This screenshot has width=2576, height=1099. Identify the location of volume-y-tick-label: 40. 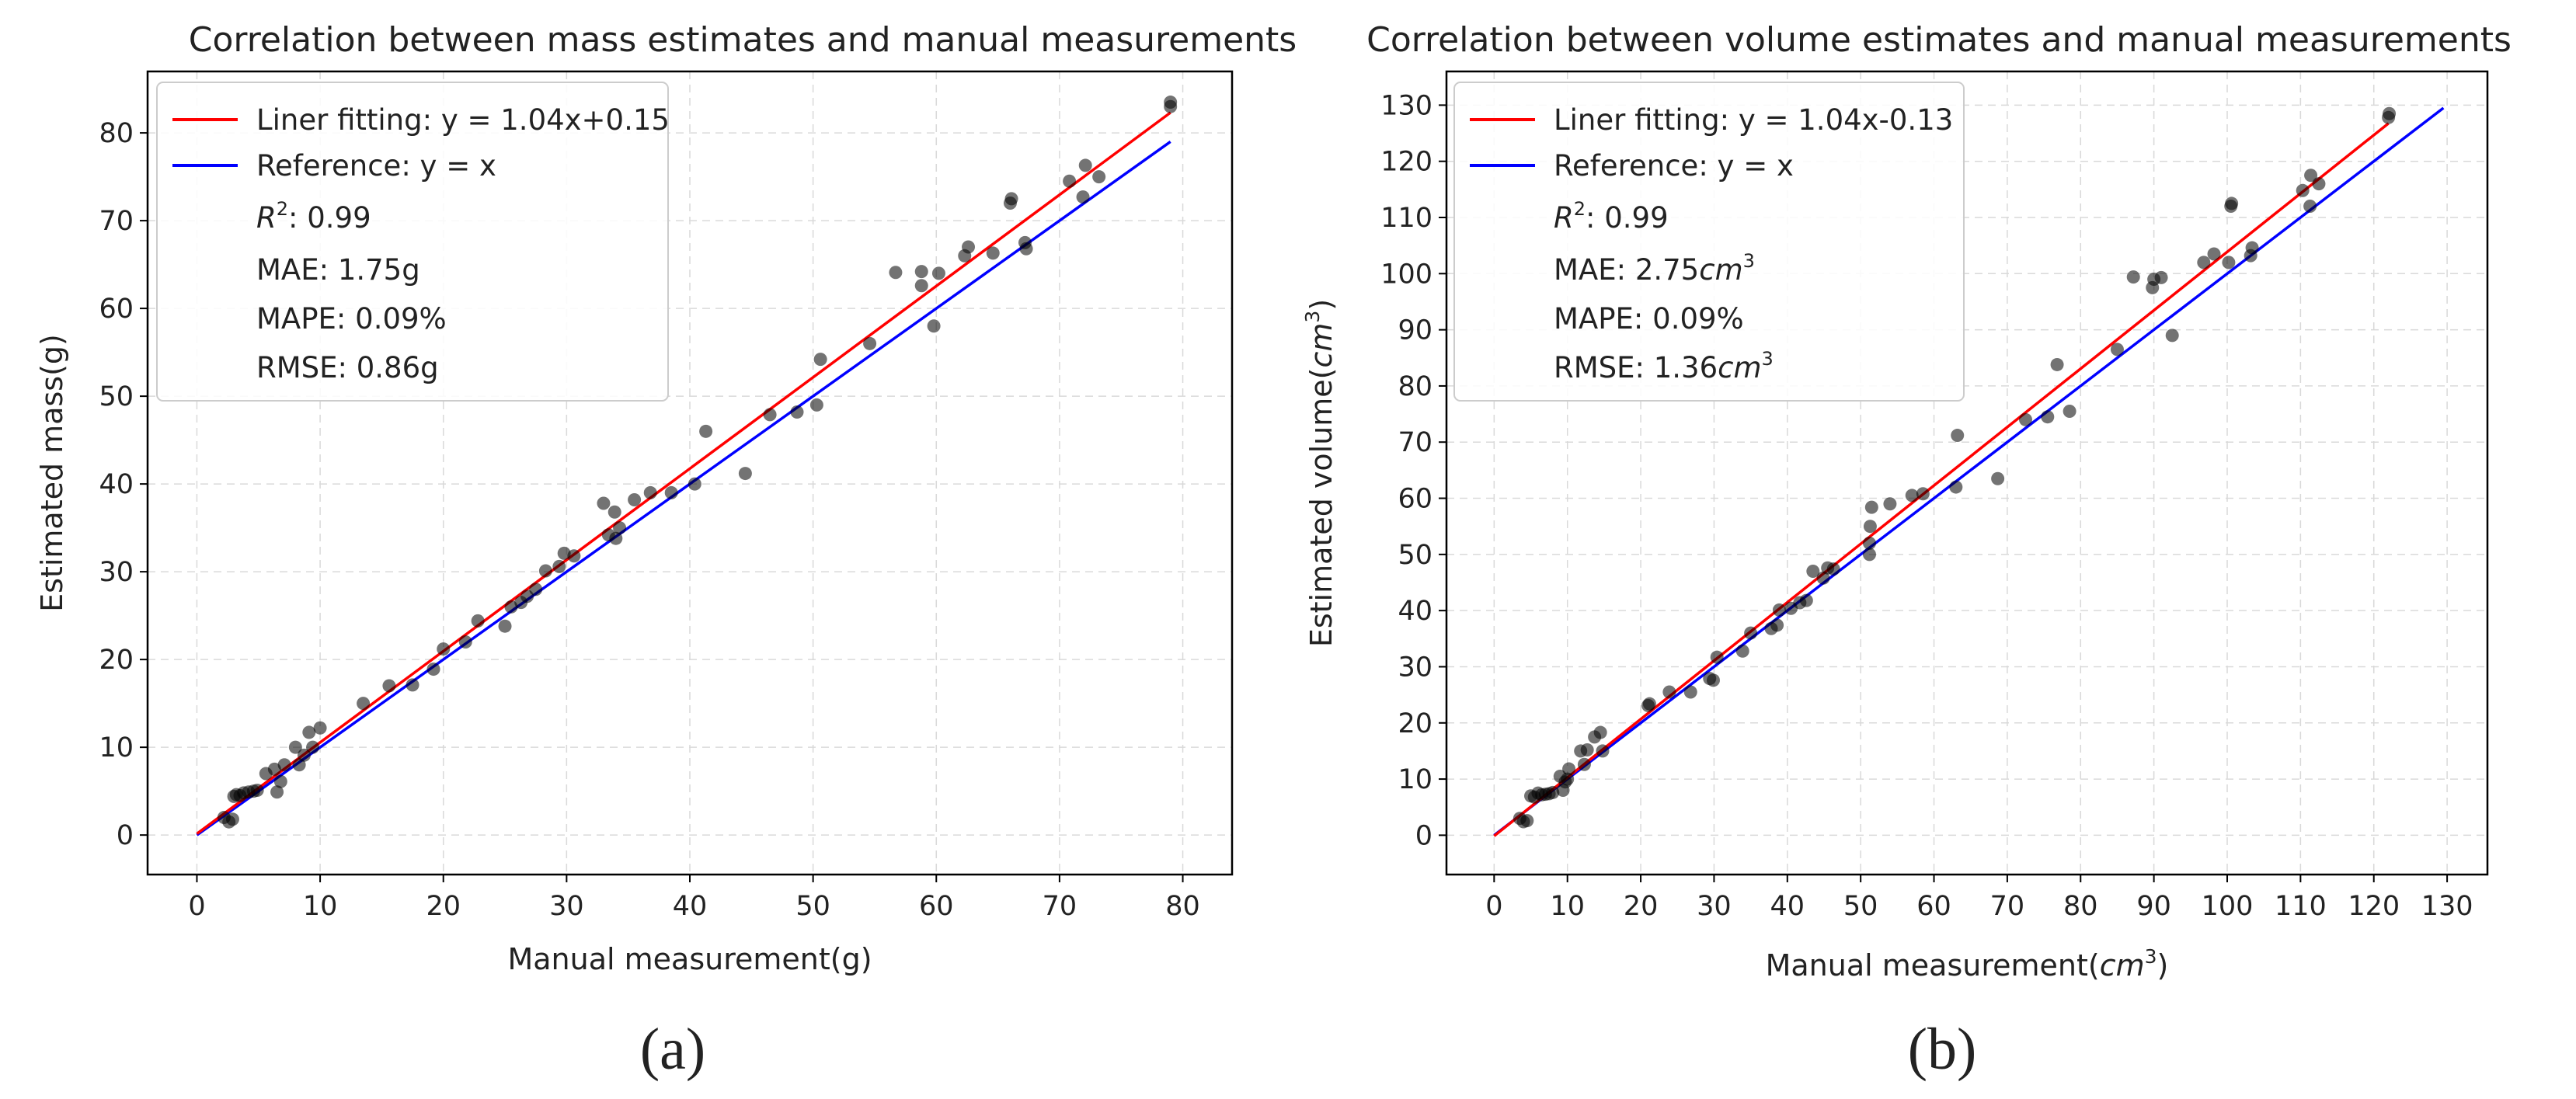
(1415, 611).